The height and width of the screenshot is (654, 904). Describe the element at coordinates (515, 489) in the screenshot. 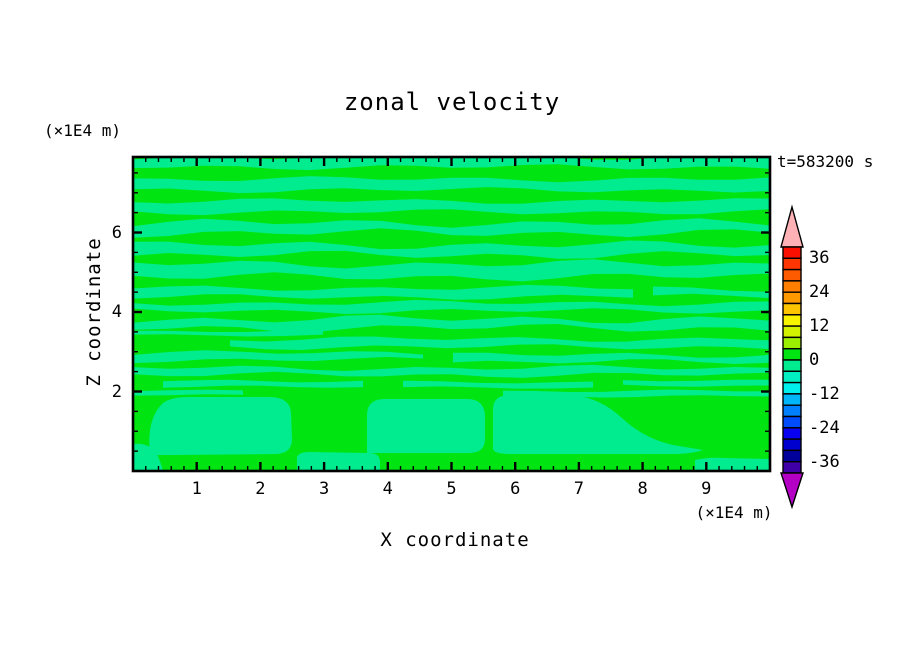

I see `x-tick-label: 6` at that location.